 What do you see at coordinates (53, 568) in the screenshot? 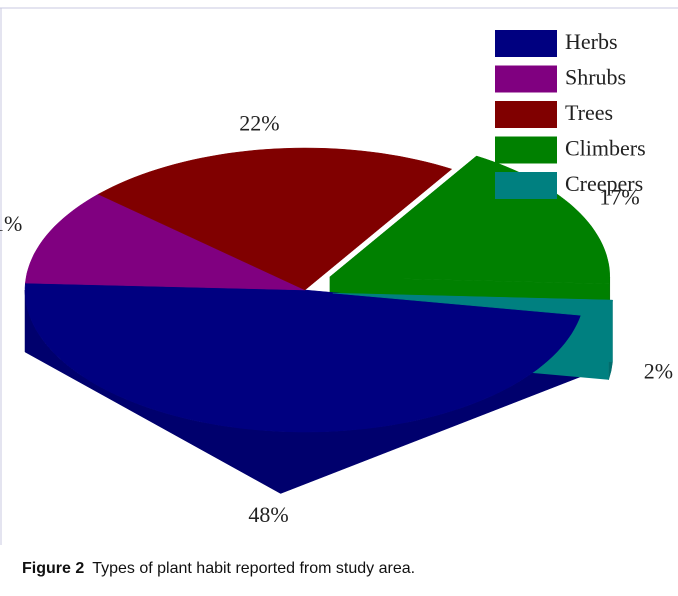
I see `figure-label: Figure 2` at bounding box center [53, 568].